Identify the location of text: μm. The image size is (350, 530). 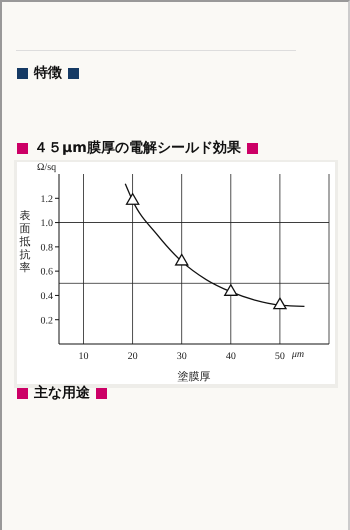
(298, 354).